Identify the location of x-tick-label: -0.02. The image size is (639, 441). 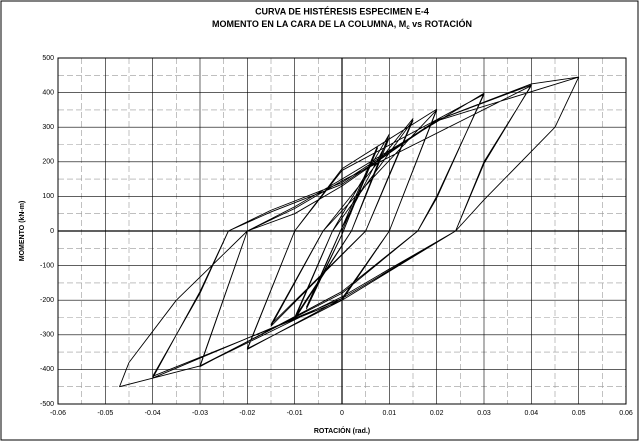
(247, 413).